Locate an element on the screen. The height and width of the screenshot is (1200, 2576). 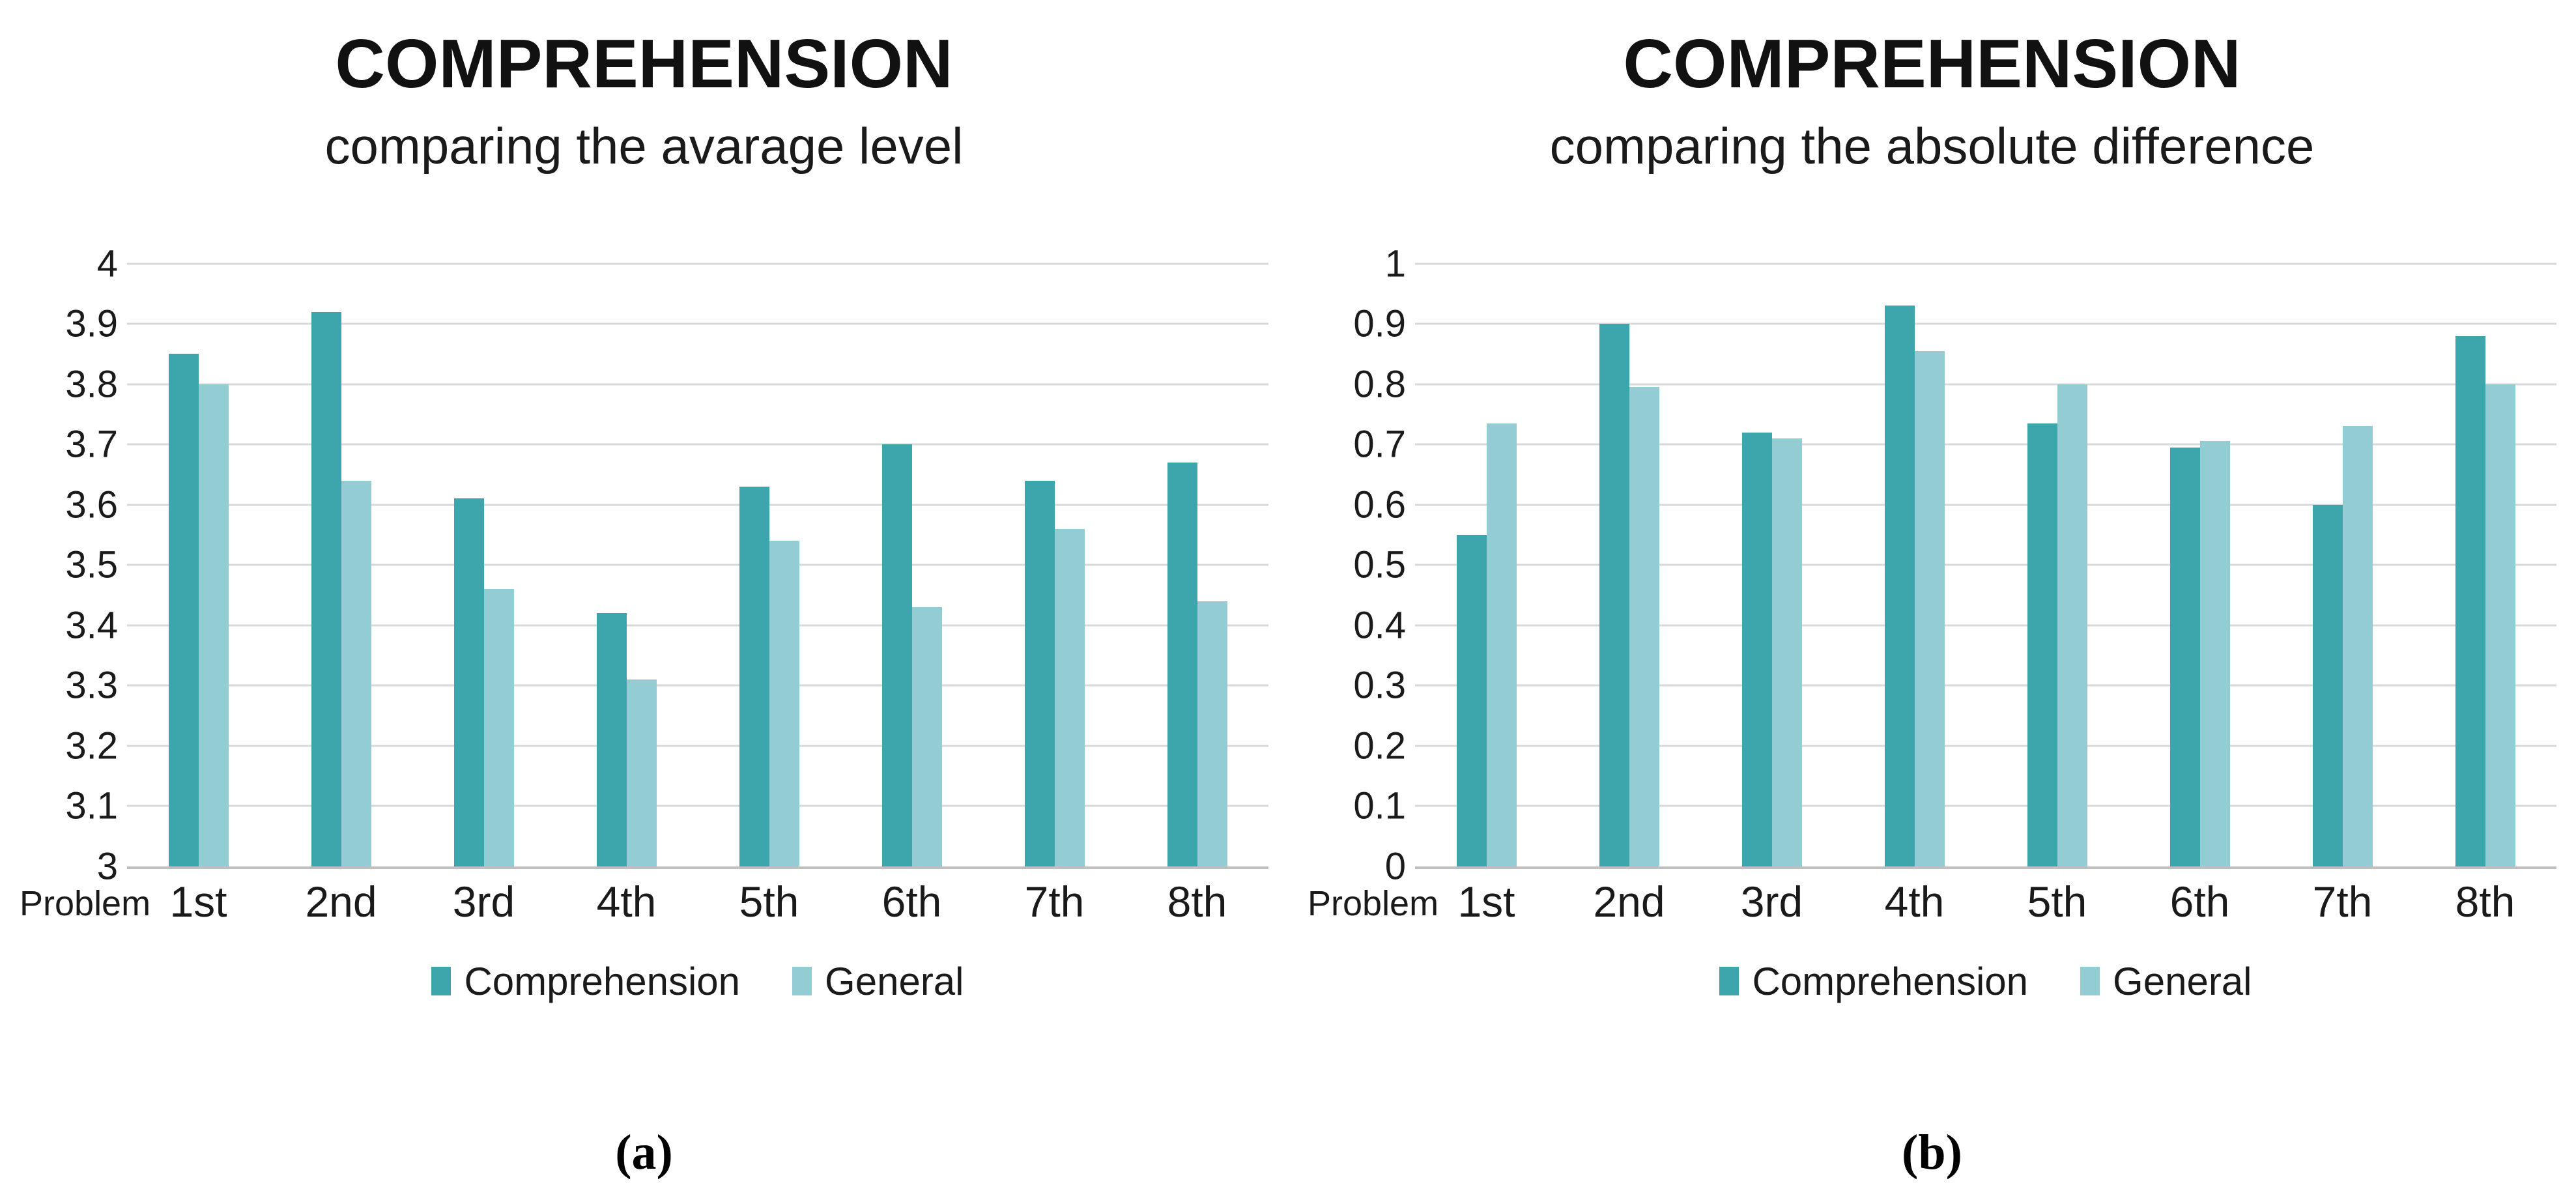
y-axis-tick: 0.6 is located at coordinates (1380, 504).